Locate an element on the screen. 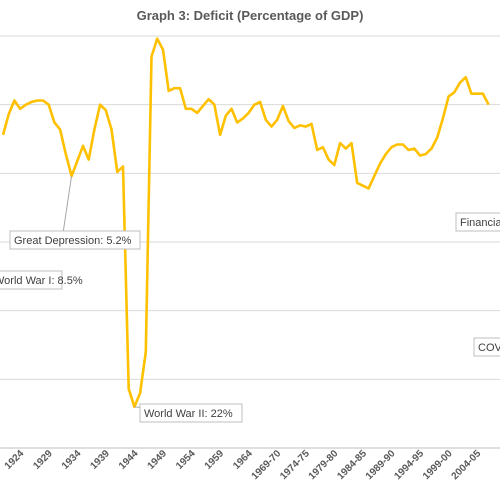 The width and height of the screenshot is (500, 500). x-tick-label: 1999-00 is located at coordinates (438, 465).